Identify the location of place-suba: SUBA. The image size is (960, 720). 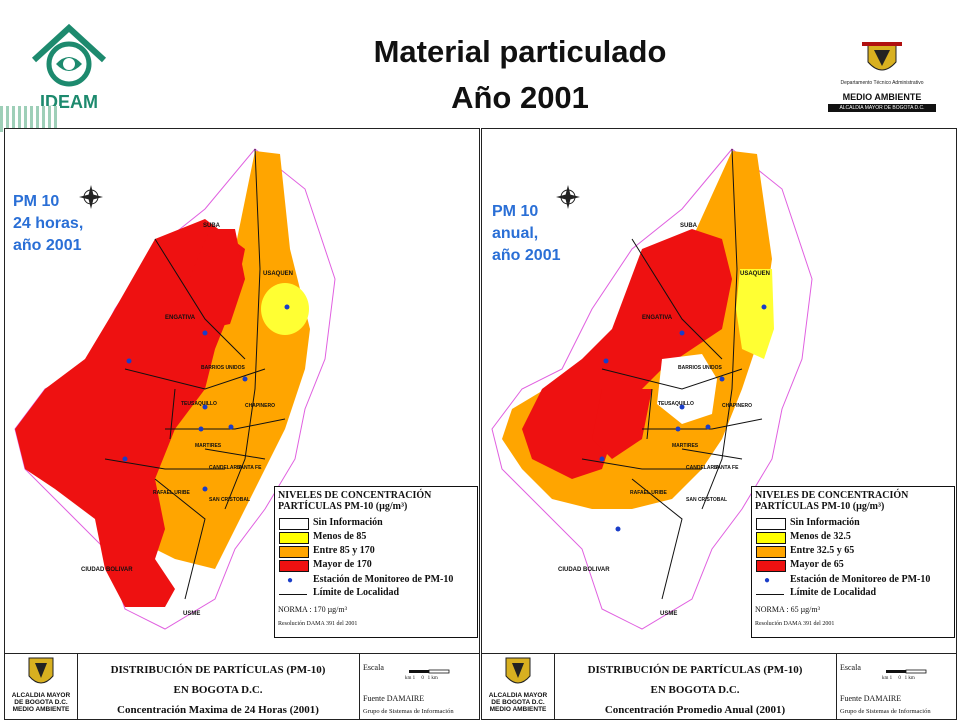
(689, 226).